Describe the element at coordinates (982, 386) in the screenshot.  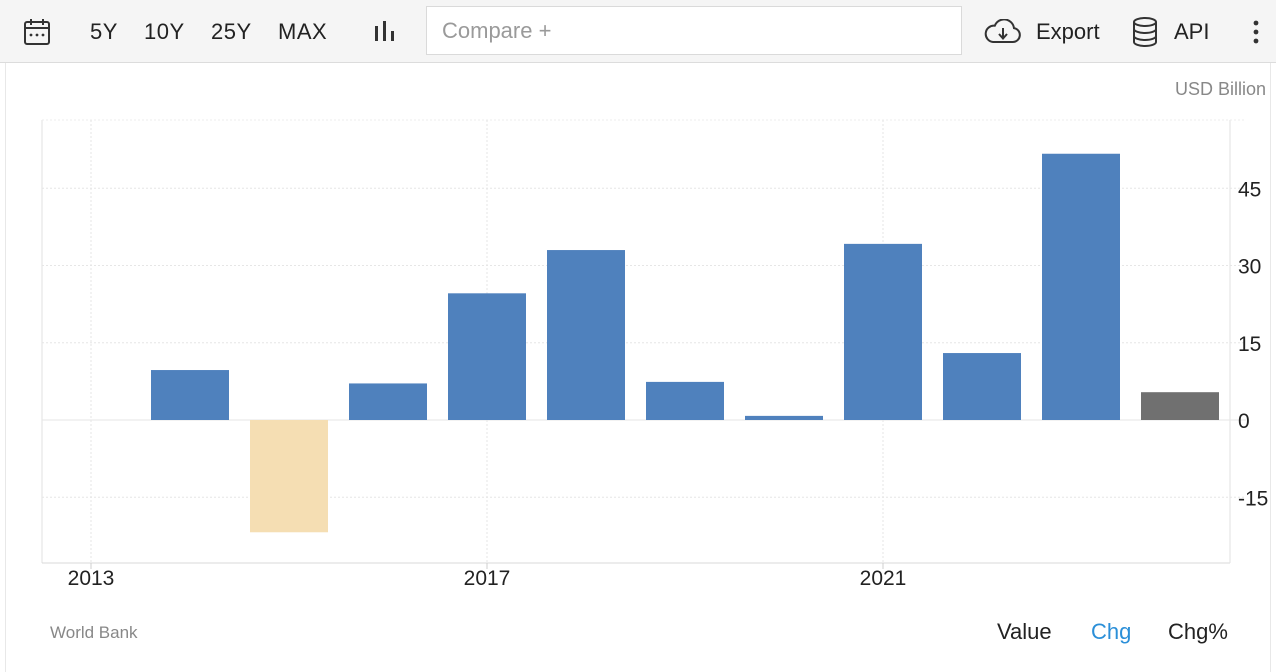
I see `bar-2022` at that location.